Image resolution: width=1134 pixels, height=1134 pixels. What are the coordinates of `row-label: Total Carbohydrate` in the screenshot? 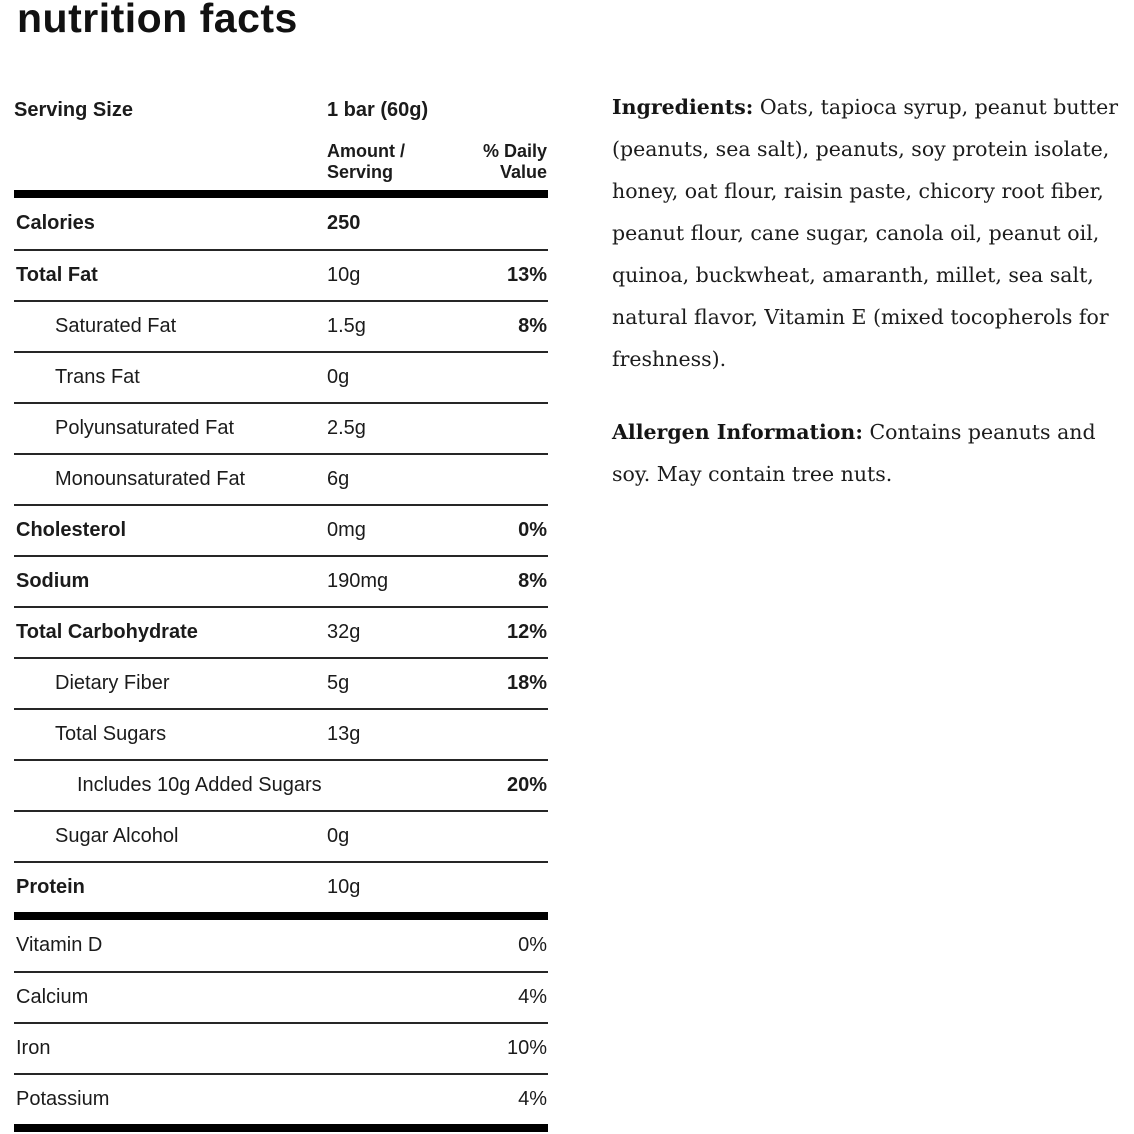 It's located at (107, 632).